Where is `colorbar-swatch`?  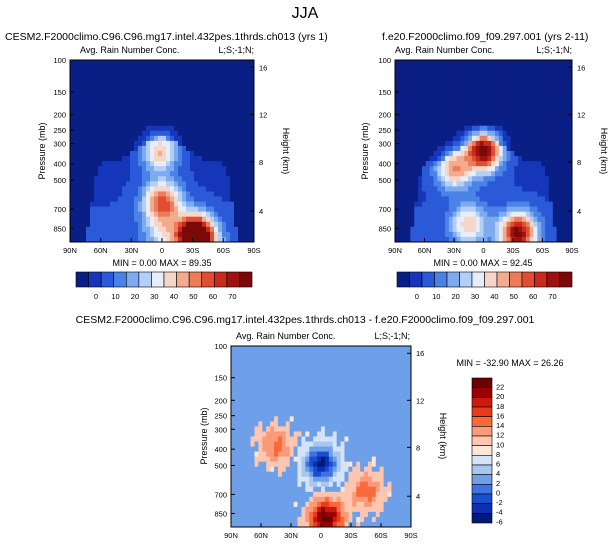 colorbar-swatch is located at coordinates (233, 279).